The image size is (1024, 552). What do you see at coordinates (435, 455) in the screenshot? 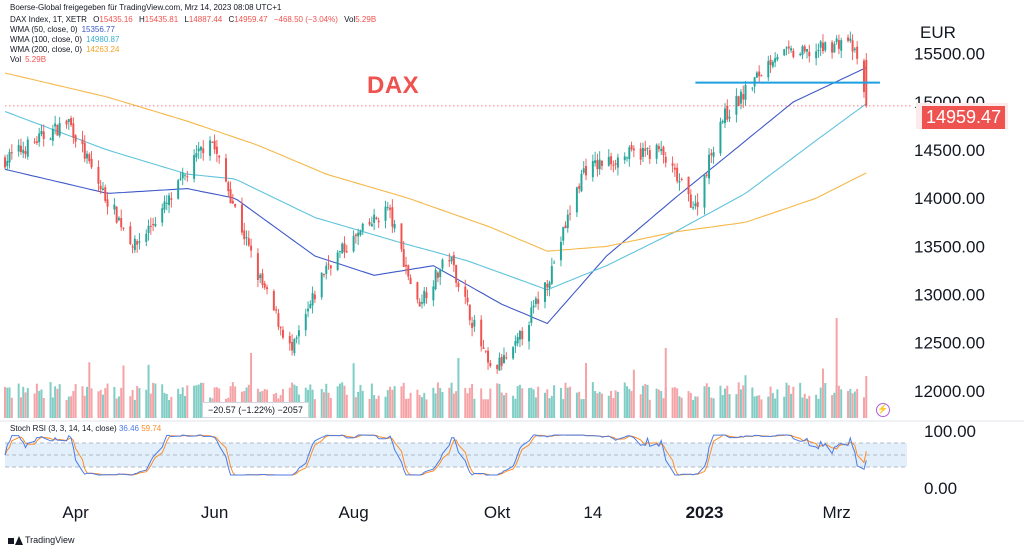
I see `stoch-rsi-k-line` at bounding box center [435, 455].